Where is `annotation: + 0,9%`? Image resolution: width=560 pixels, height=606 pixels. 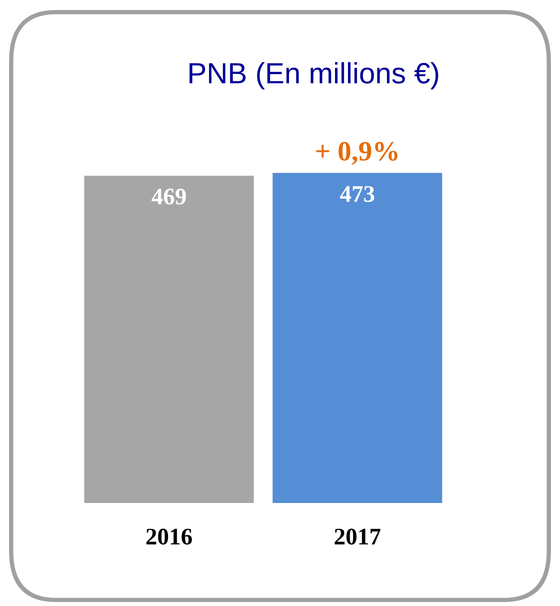 annotation: + 0,9% is located at coordinates (357, 153).